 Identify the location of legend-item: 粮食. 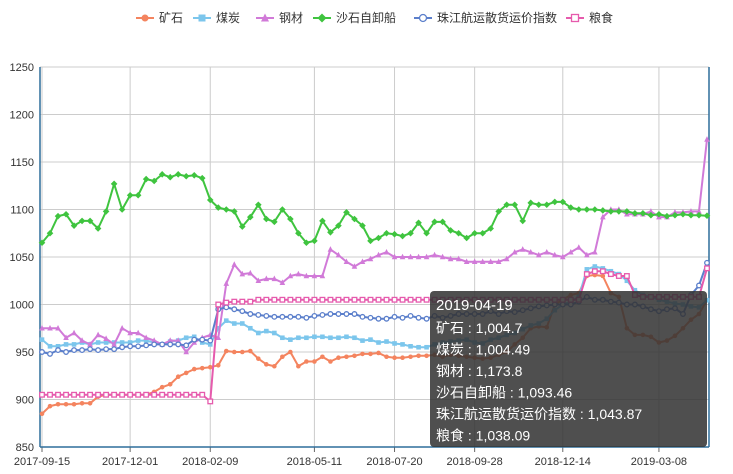
(589, 17).